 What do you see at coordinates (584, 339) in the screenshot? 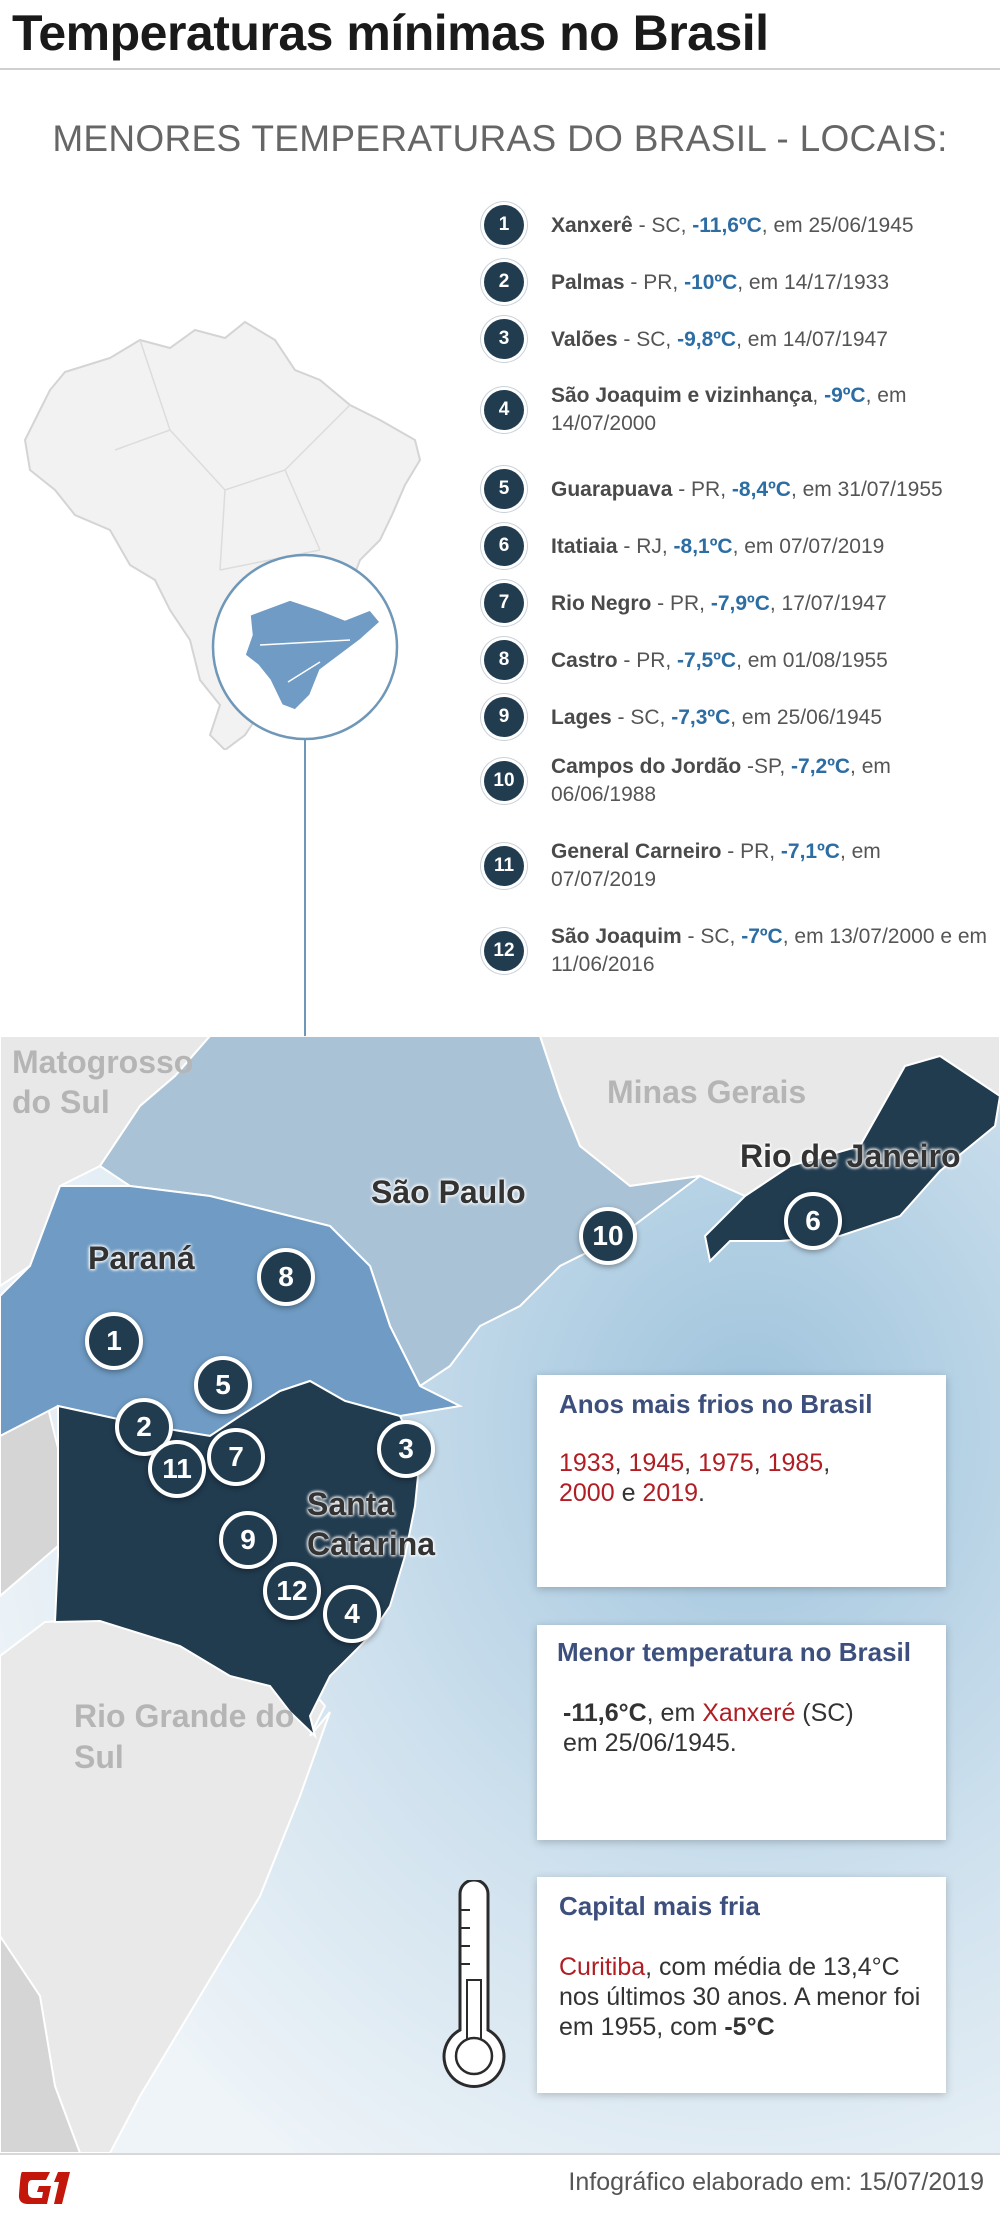
I see `place-name: Valões` at bounding box center [584, 339].